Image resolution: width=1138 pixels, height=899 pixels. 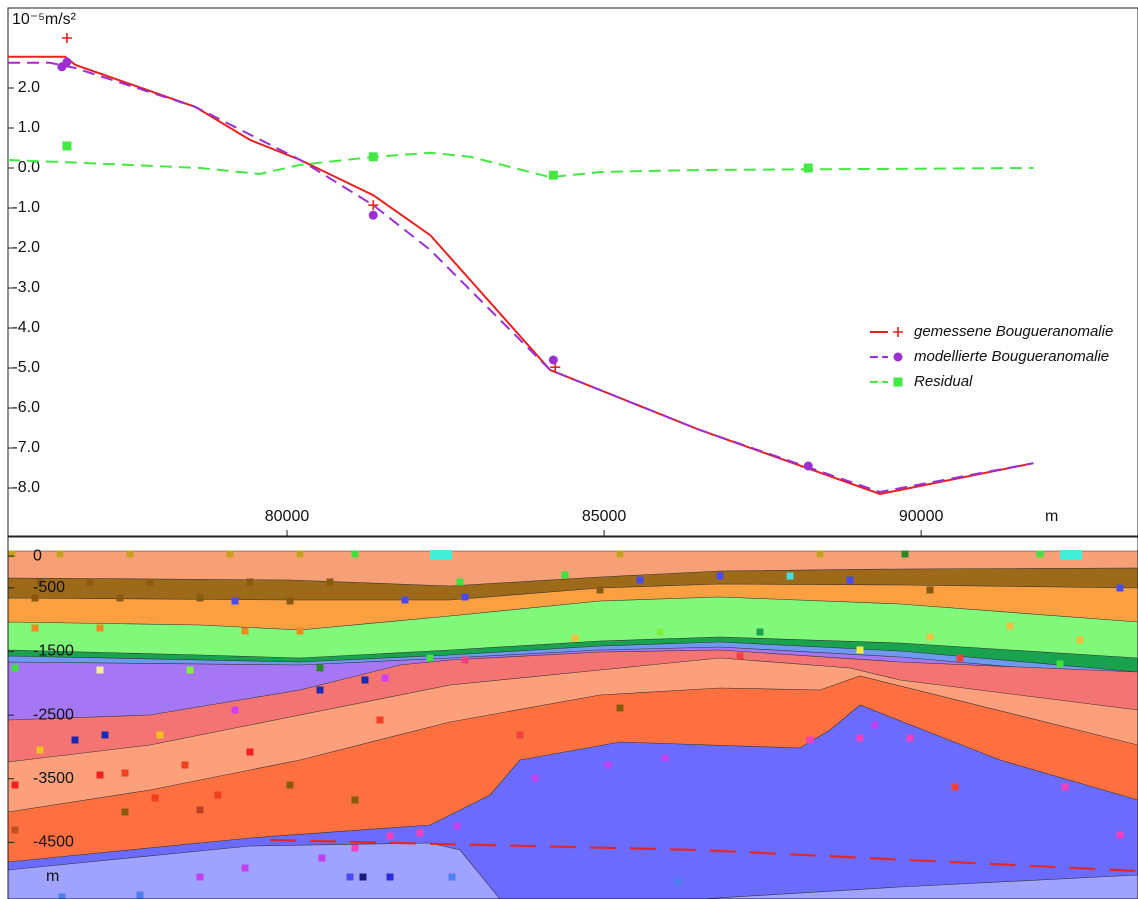 What do you see at coordinates (26, 487) in the screenshot?
I see `y-tick-label: -8.0` at bounding box center [26, 487].